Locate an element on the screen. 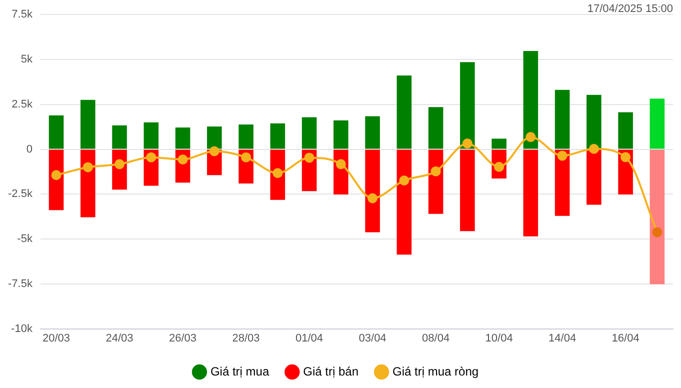 The width and height of the screenshot is (681, 388). x-tick-label: 28/03 is located at coordinates (246, 338).